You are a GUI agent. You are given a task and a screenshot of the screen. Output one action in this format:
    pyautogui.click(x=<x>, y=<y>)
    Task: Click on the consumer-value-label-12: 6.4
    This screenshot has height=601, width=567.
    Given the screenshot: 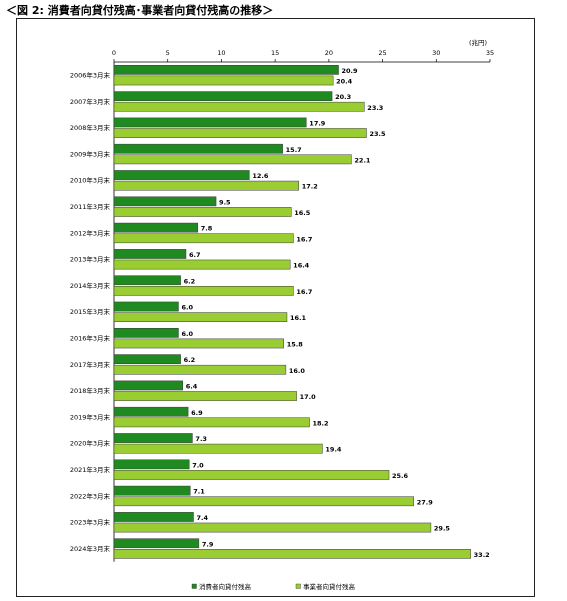 What is the action you would take?
    pyautogui.click(x=192, y=386)
    